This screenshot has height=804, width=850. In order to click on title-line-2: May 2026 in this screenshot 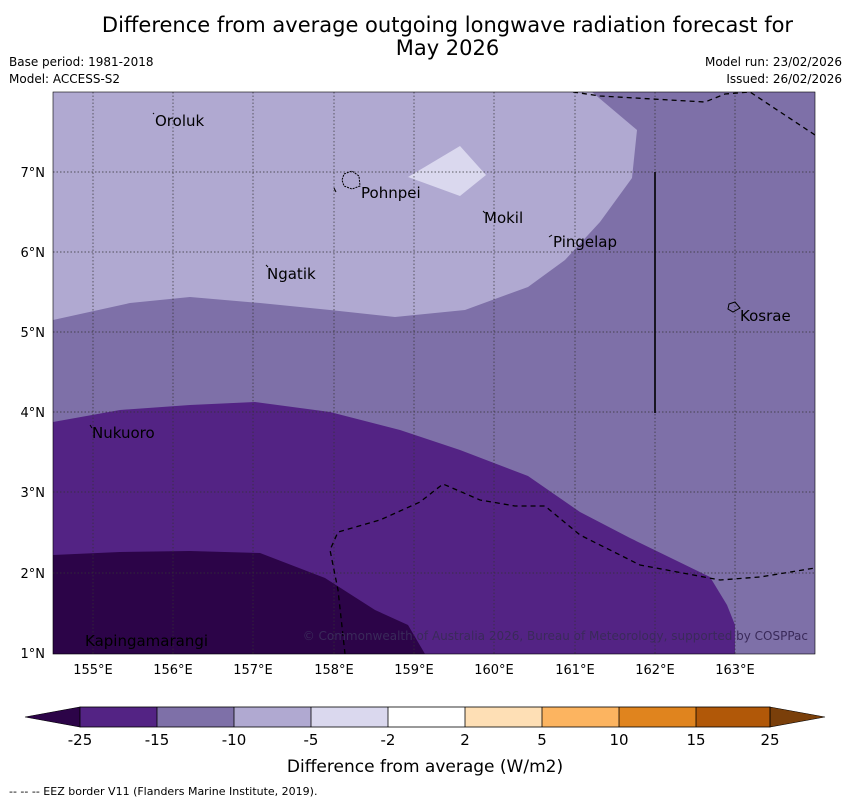, I will do `click(447, 48)`.